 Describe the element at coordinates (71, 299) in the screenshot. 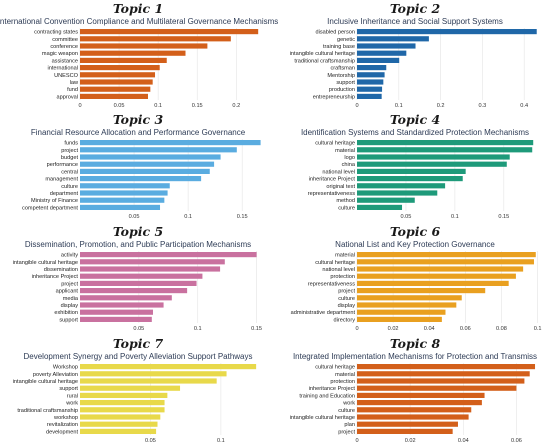

I see `category-label: media` at that location.